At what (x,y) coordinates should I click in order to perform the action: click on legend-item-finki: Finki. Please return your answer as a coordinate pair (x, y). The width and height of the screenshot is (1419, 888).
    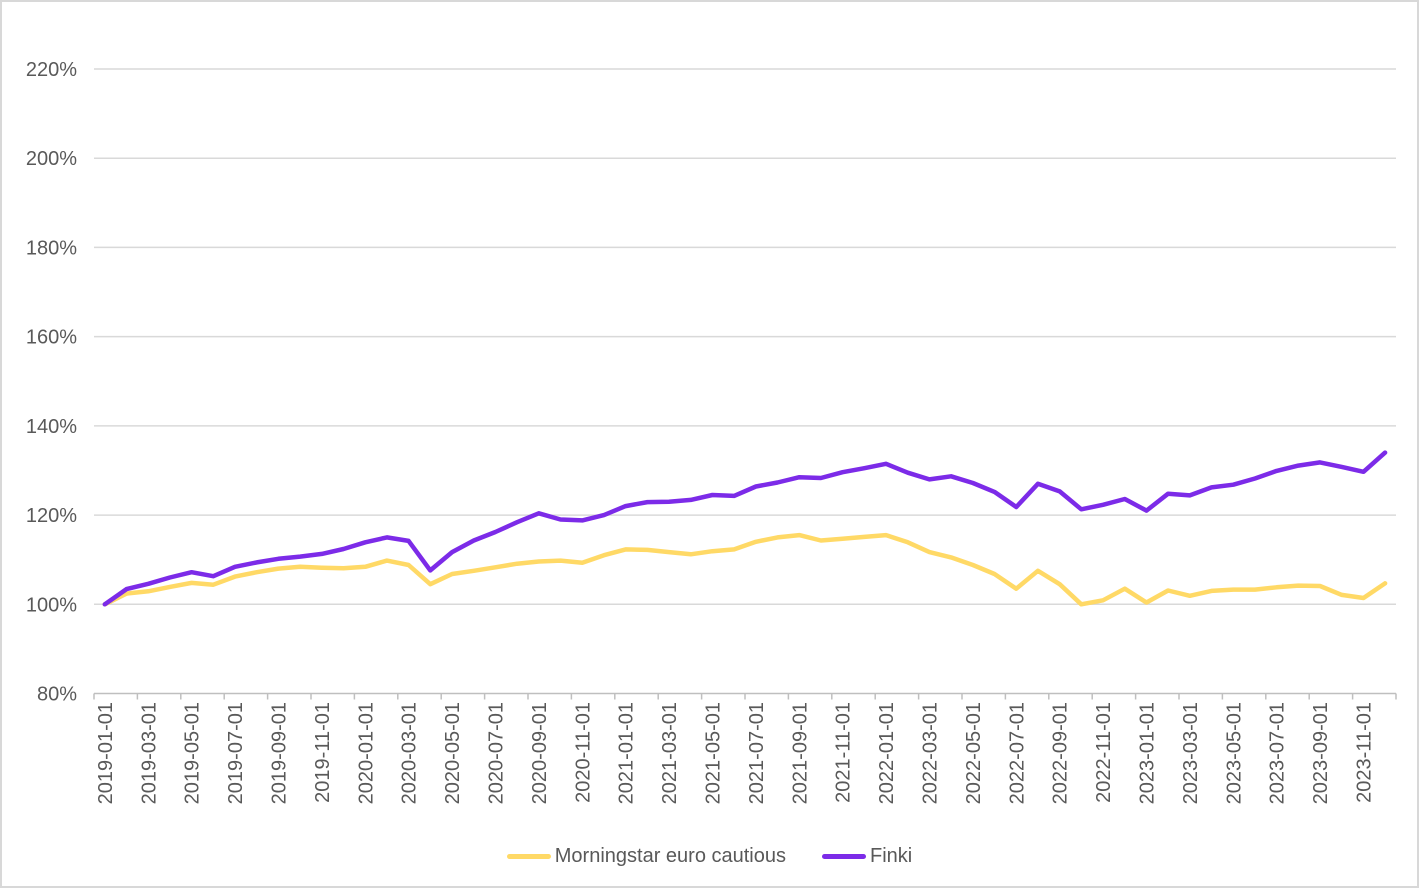
    Looking at the image, I should click on (867, 856).